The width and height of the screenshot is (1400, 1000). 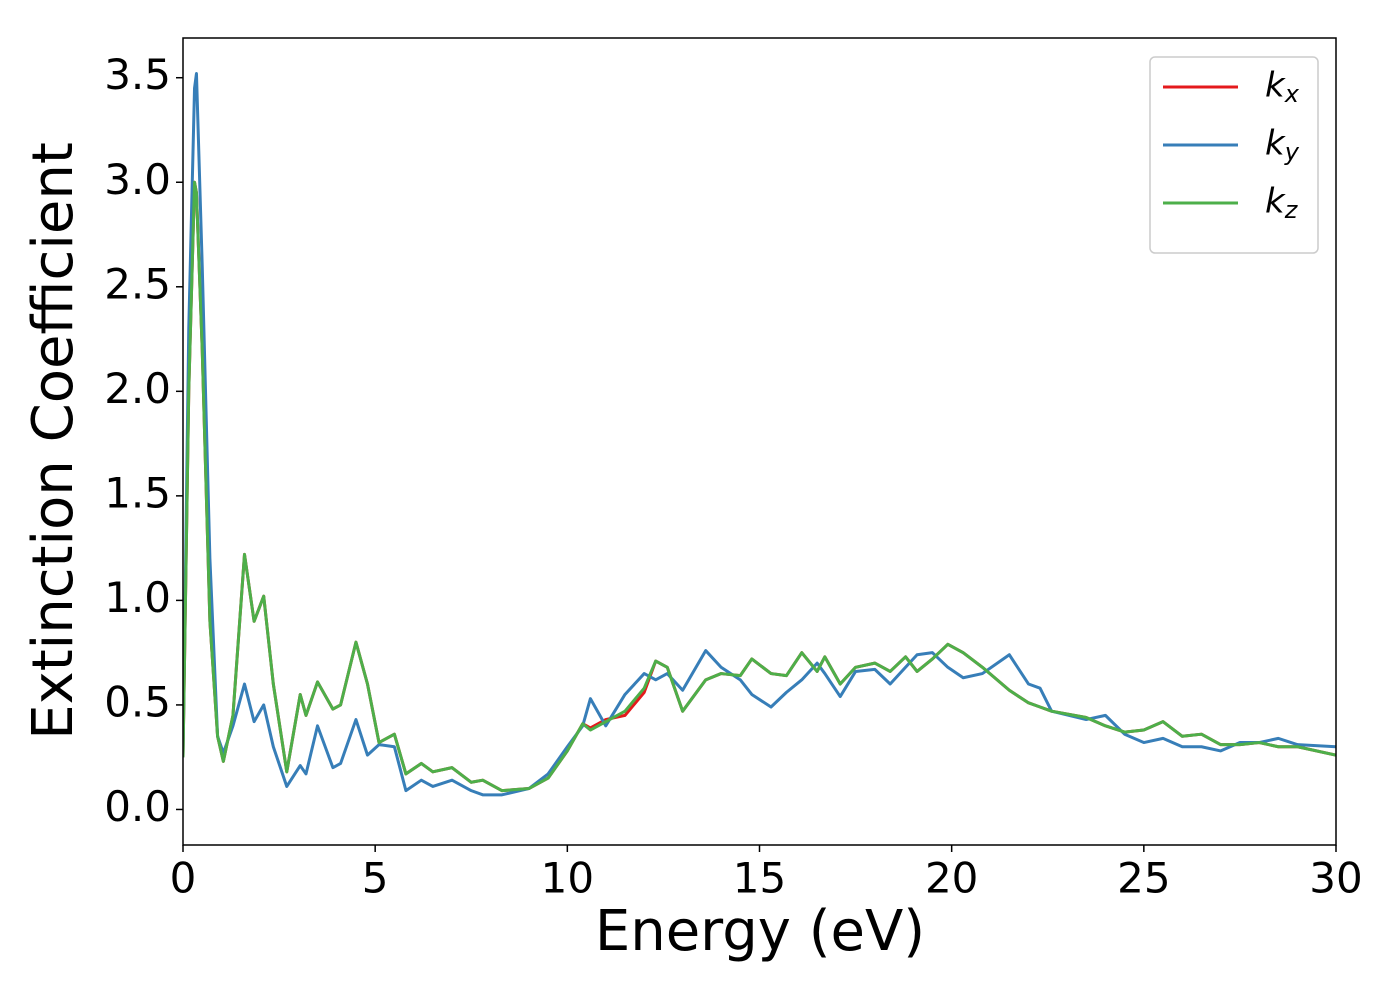 I want to click on x-tick-label: 20, so click(x=951, y=878).